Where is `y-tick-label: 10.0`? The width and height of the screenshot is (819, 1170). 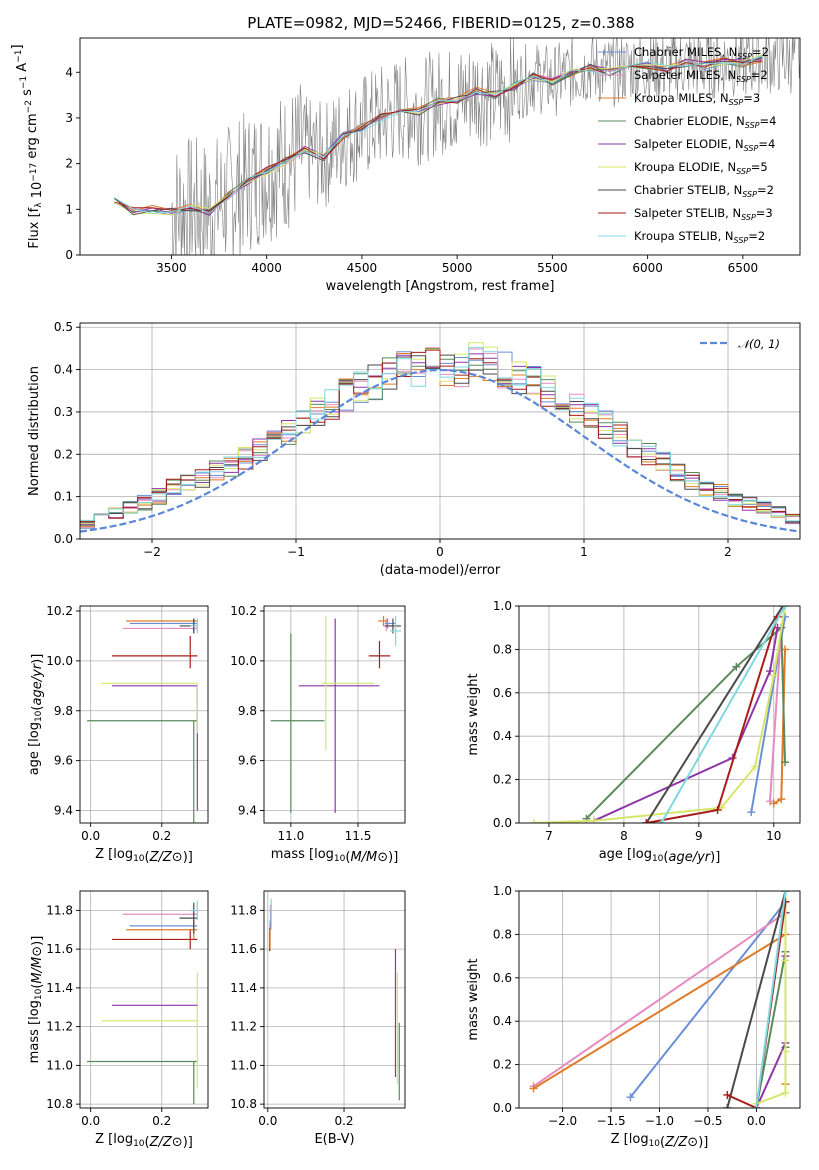 y-tick-label: 10.0 is located at coordinates (243, 661).